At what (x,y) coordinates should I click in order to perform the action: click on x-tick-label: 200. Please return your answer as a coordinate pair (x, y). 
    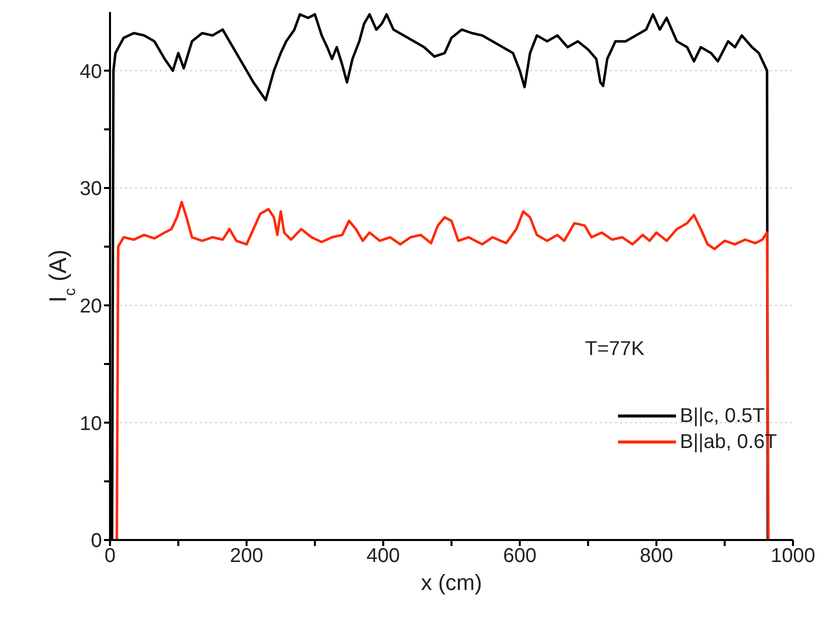
    Looking at the image, I should click on (247, 556).